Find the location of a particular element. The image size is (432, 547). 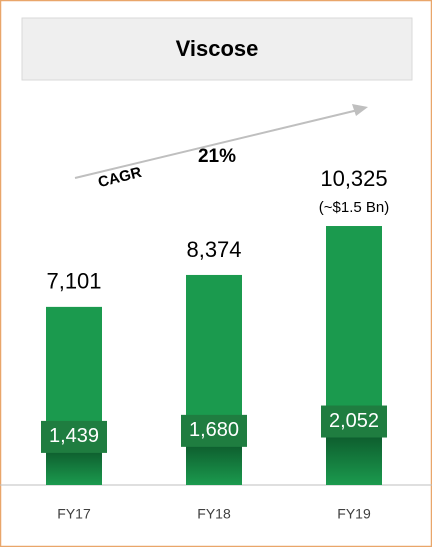

inner-value-label: 1,680 is located at coordinates (214, 430).